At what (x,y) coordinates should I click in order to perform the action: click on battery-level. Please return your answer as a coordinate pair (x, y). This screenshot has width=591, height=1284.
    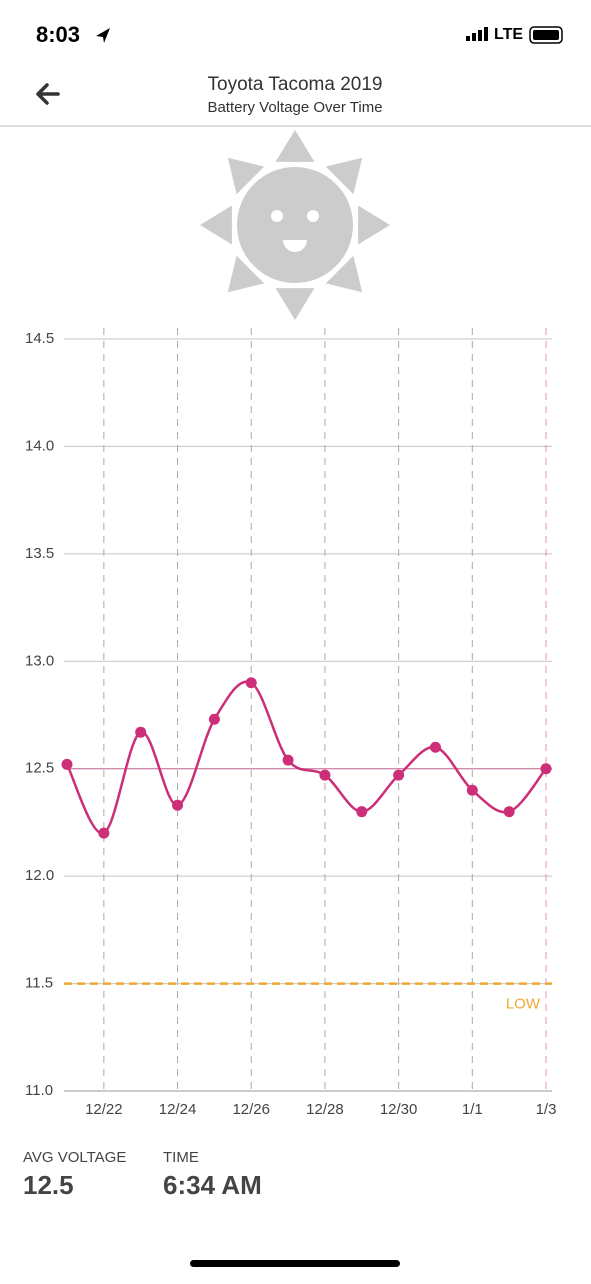
    Looking at the image, I should click on (546, 35).